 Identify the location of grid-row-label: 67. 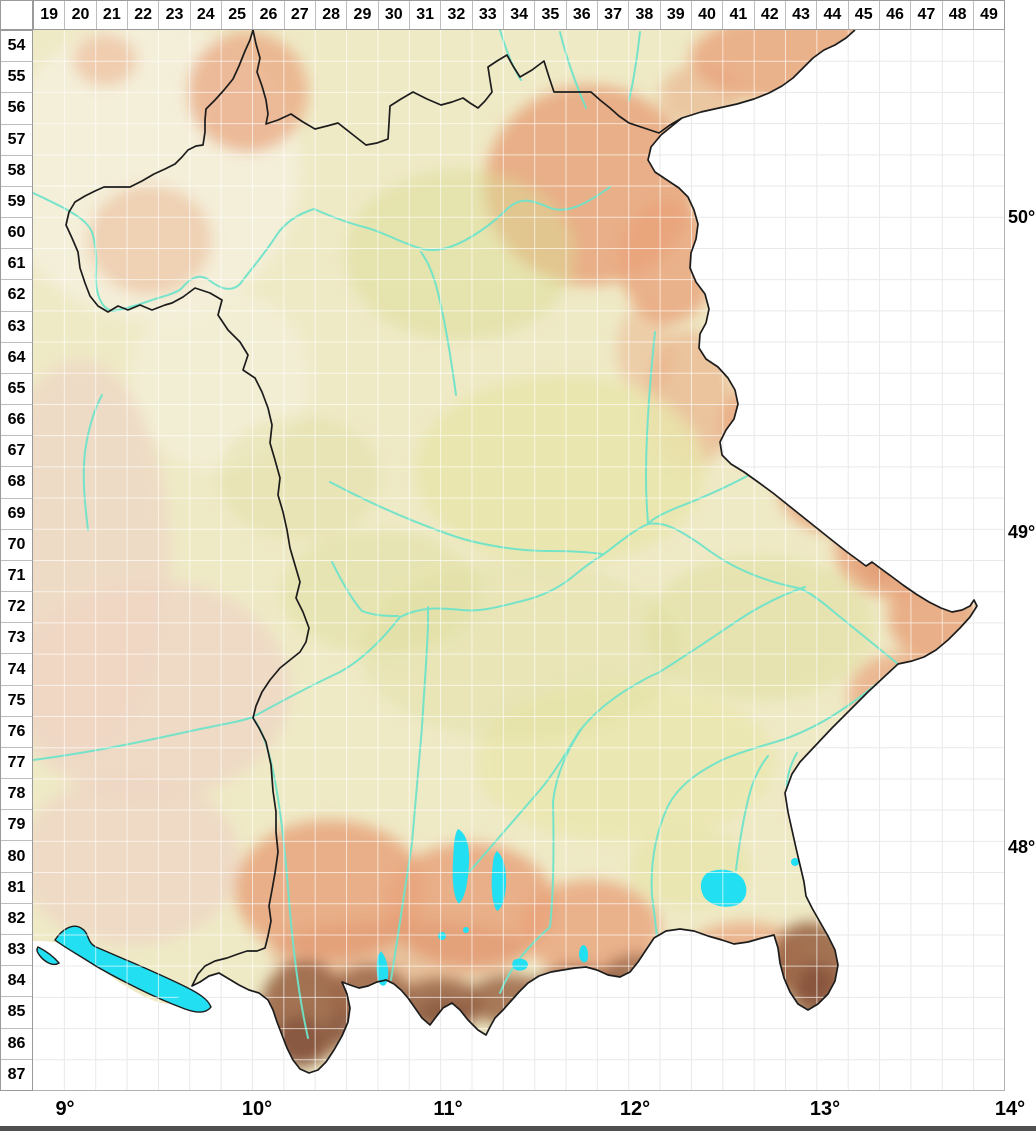
(16, 452).